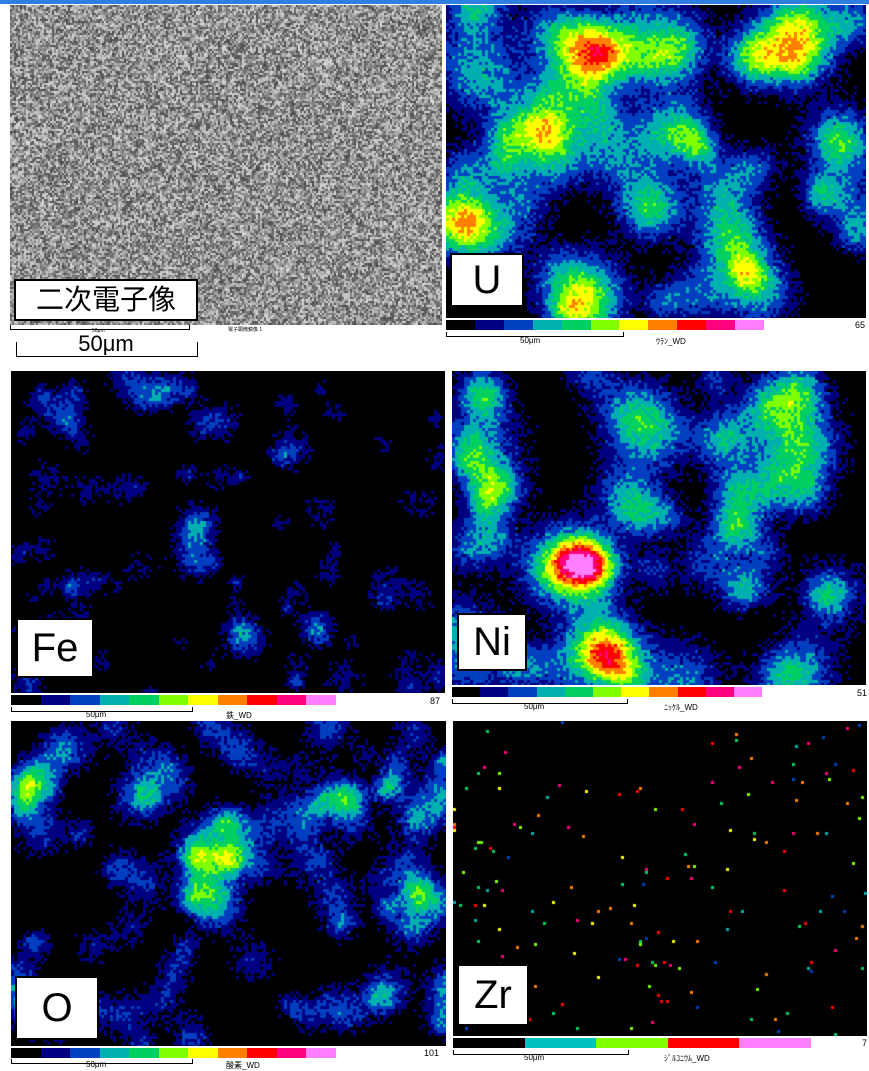 This screenshot has height=1071, width=869. What do you see at coordinates (434, 2) in the screenshot?
I see `top-accent-bar` at bounding box center [434, 2].